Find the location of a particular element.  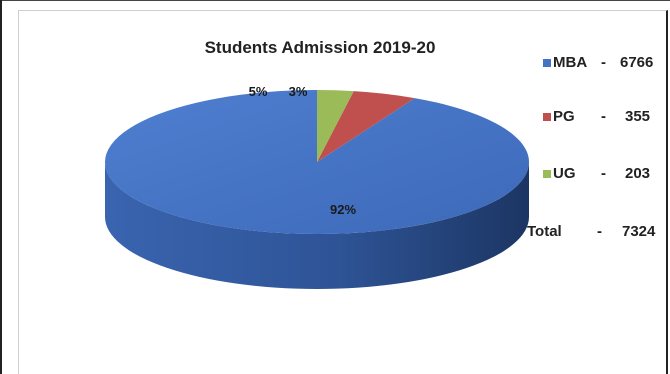

legend-dash-total: - is located at coordinates (599, 231).